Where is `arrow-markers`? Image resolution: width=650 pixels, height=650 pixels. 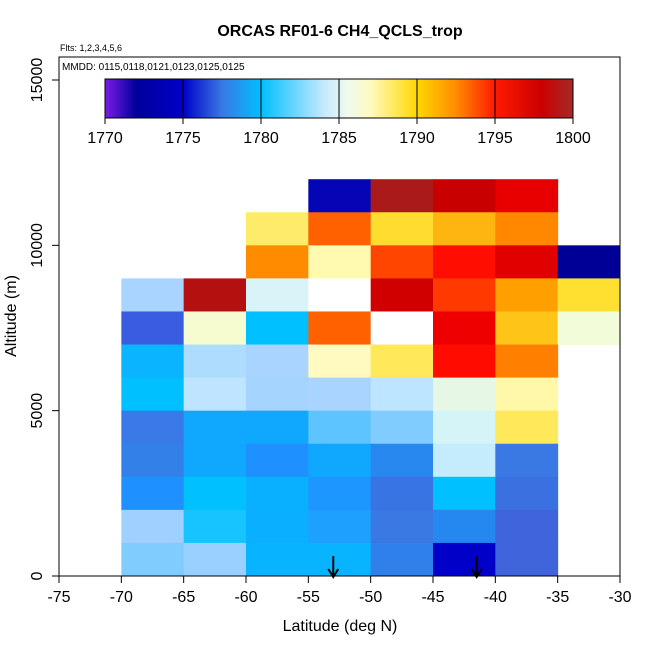 arrow-markers is located at coordinates (405, 567).